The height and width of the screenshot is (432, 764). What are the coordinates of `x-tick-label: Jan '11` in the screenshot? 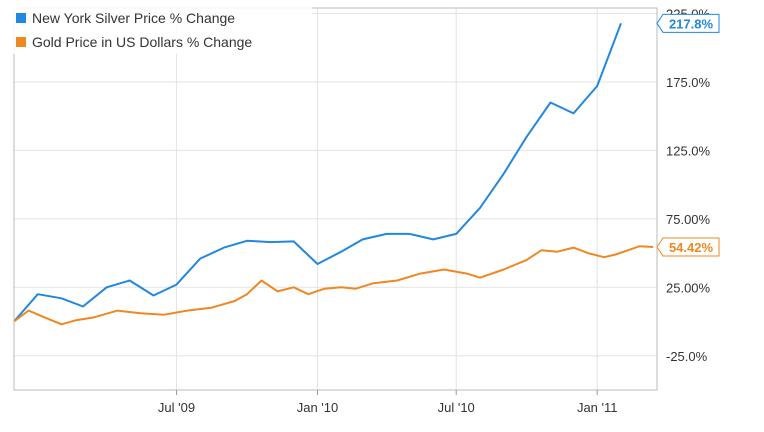 It's located at (597, 407).